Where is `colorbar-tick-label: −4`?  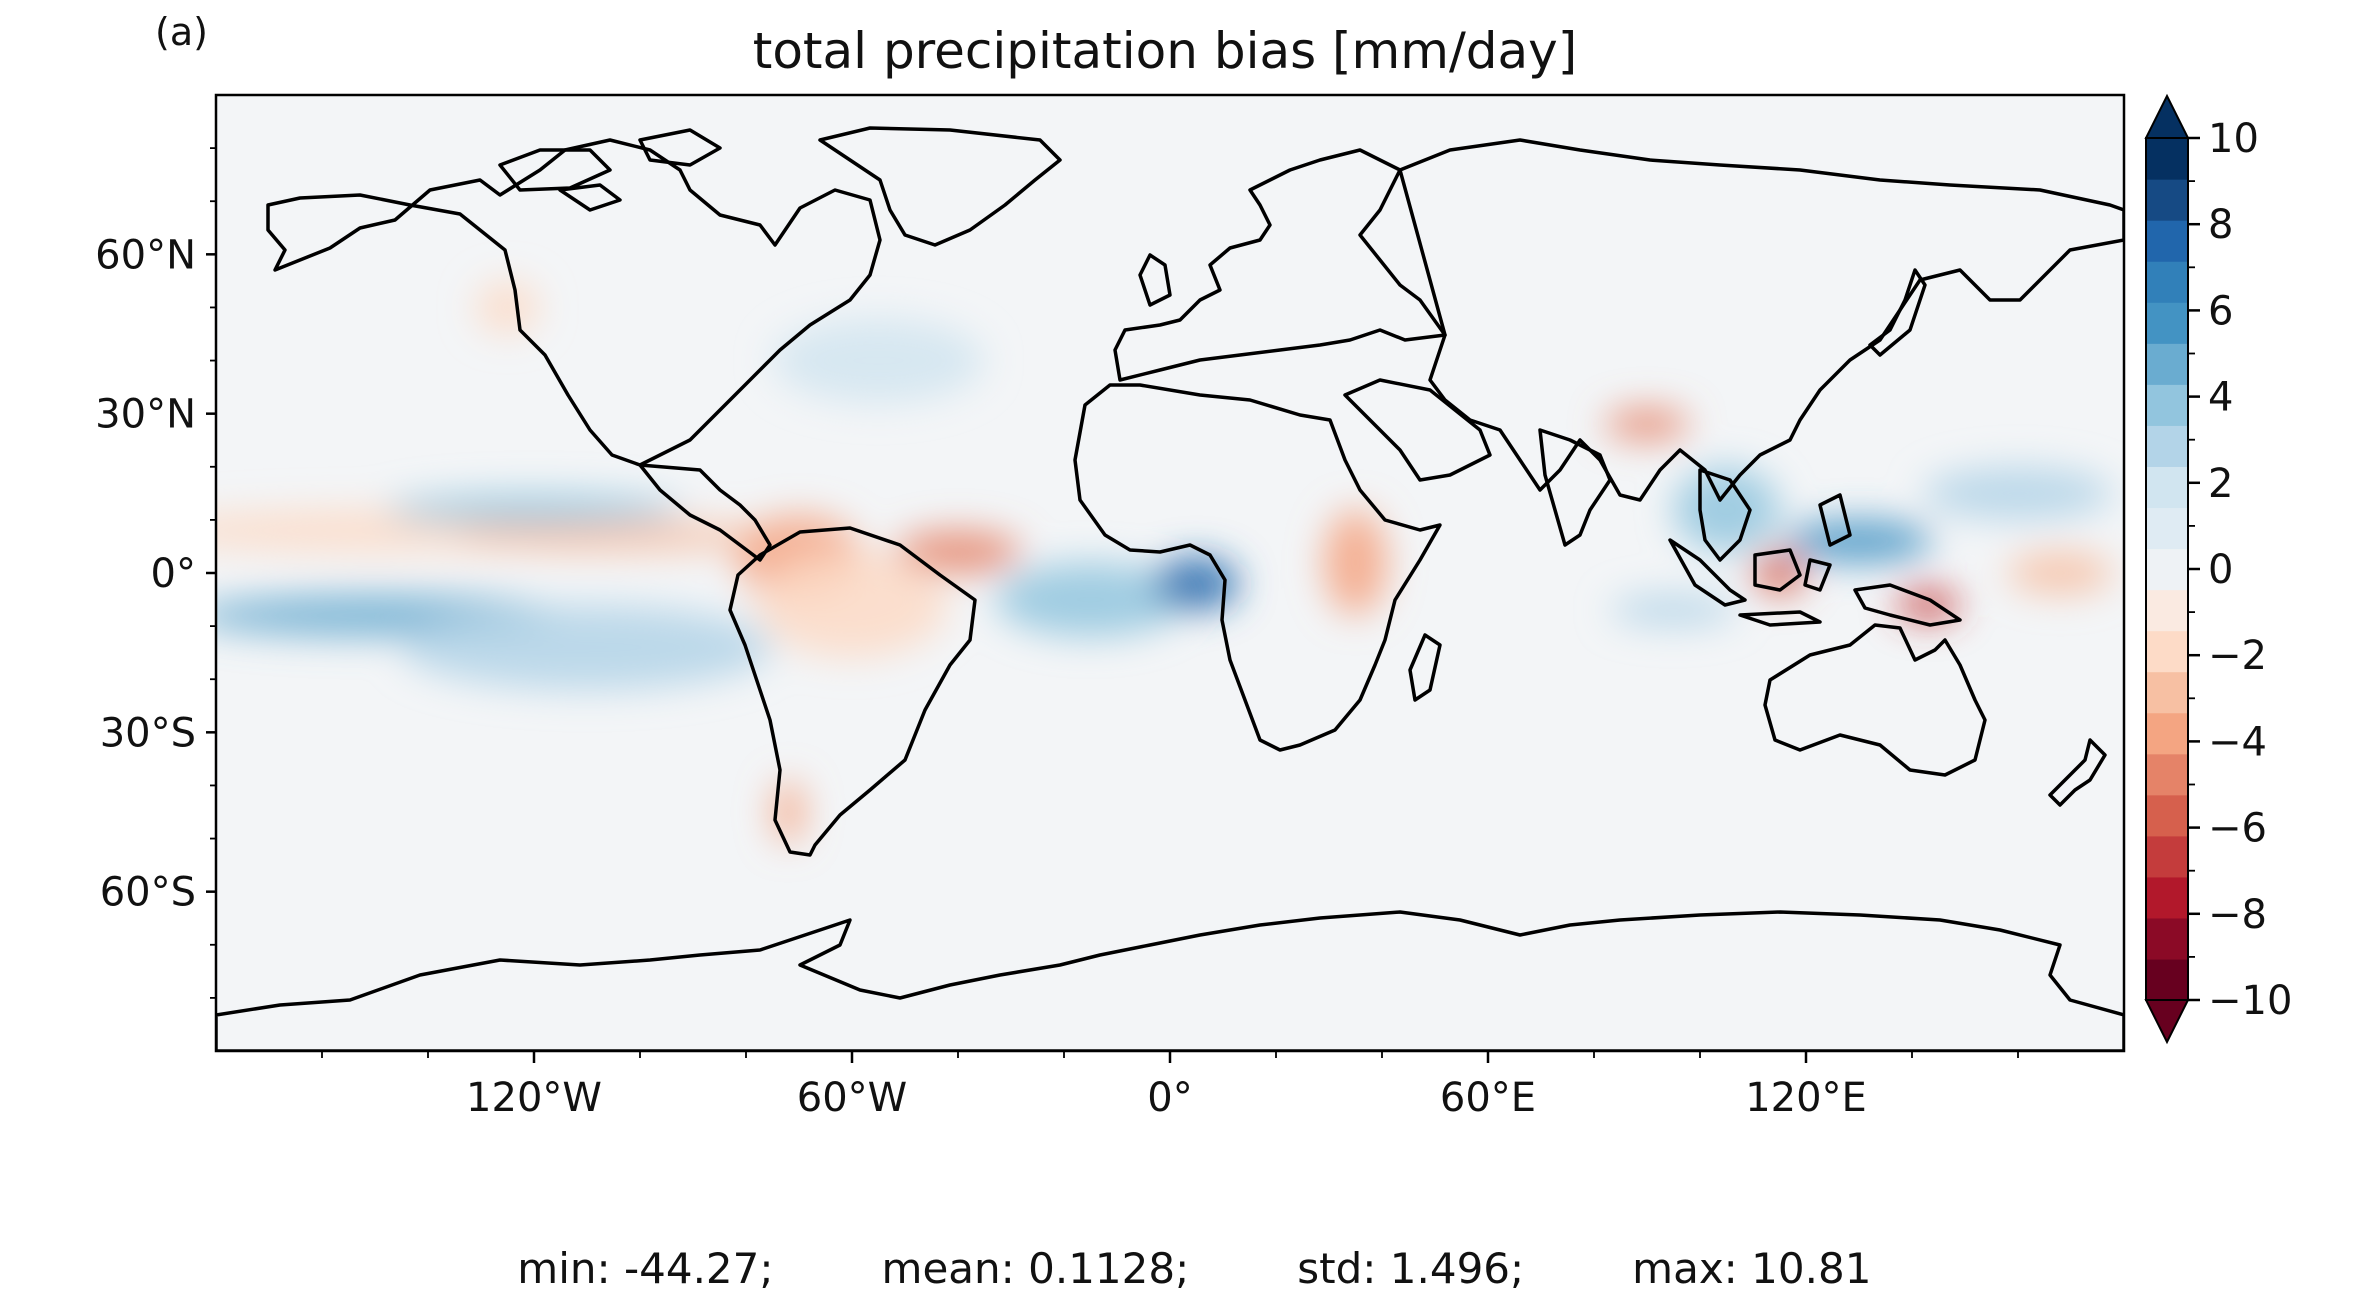
colorbar-tick-label: −4 is located at coordinates (2237, 742).